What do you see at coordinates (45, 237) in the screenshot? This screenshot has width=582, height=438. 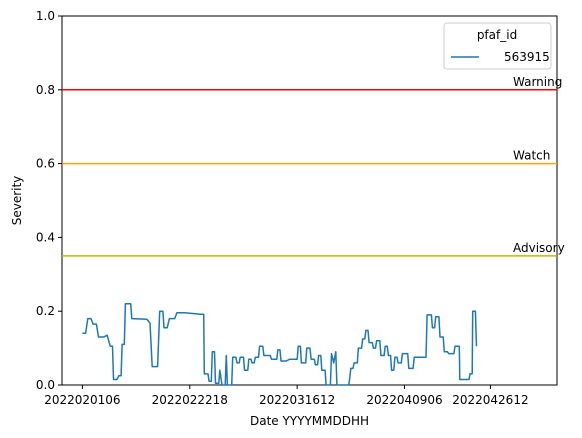 I see `y-tick-label: 0.4` at bounding box center [45, 237].